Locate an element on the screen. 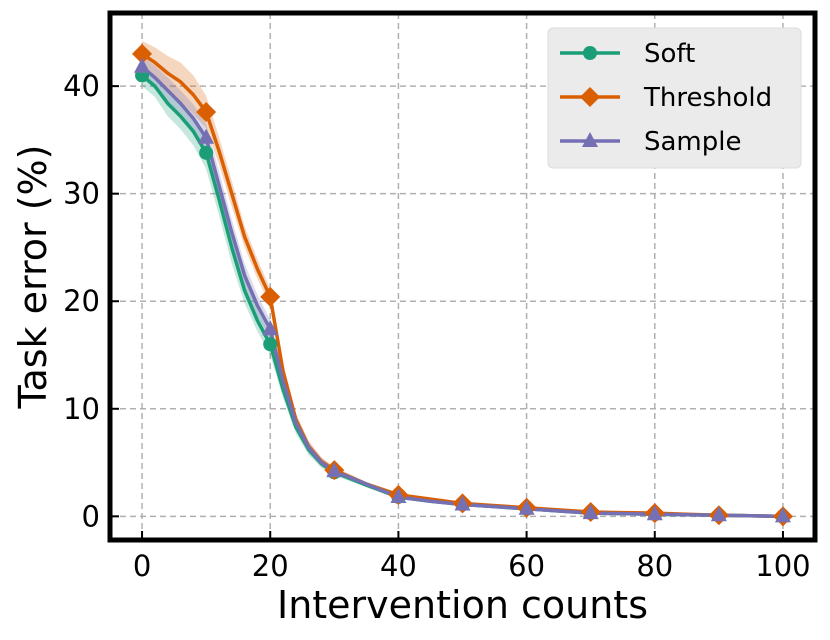 Image resolution: width=830 pixels, height=640 pixels. y-tick-label: 20 is located at coordinates (81, 301).